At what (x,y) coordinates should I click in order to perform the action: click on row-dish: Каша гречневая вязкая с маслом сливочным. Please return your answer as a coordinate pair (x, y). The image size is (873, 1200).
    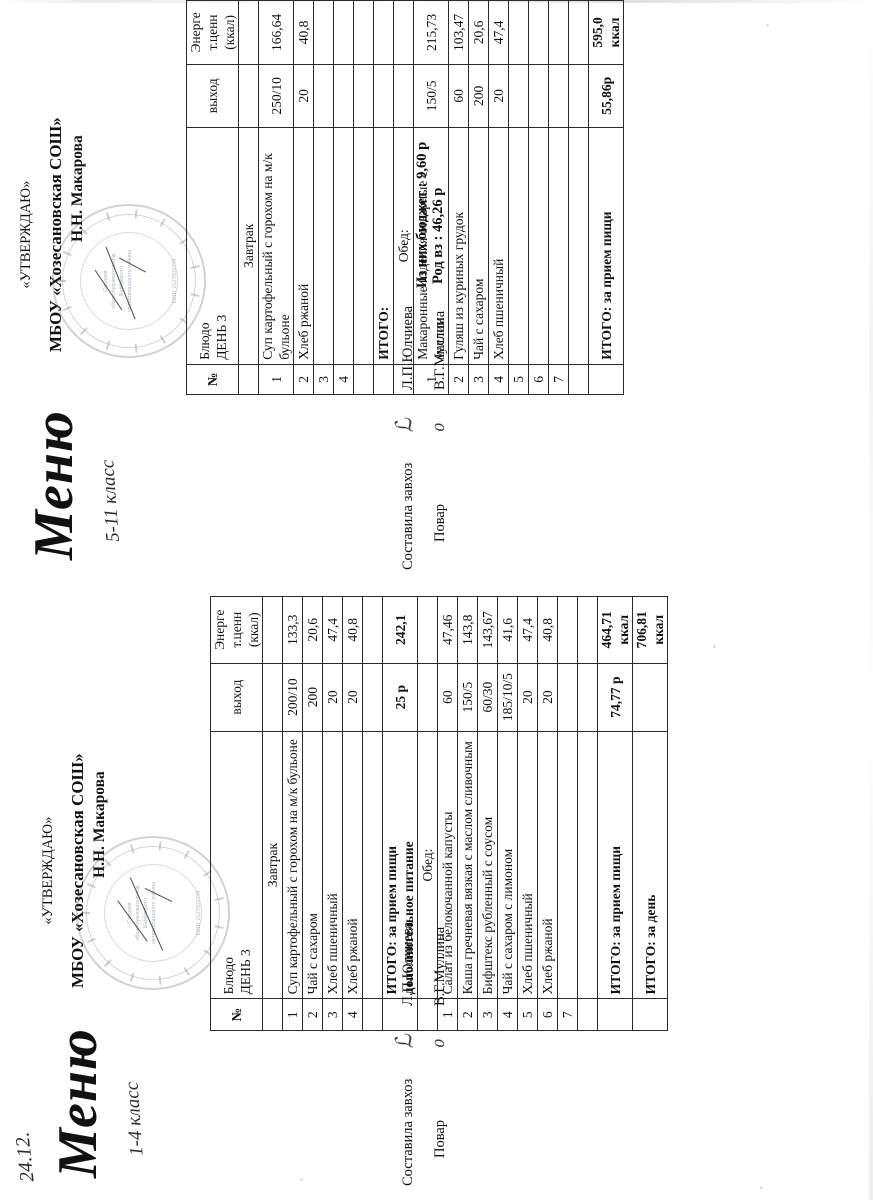
    Looking at the image, I should click on (467, 865).